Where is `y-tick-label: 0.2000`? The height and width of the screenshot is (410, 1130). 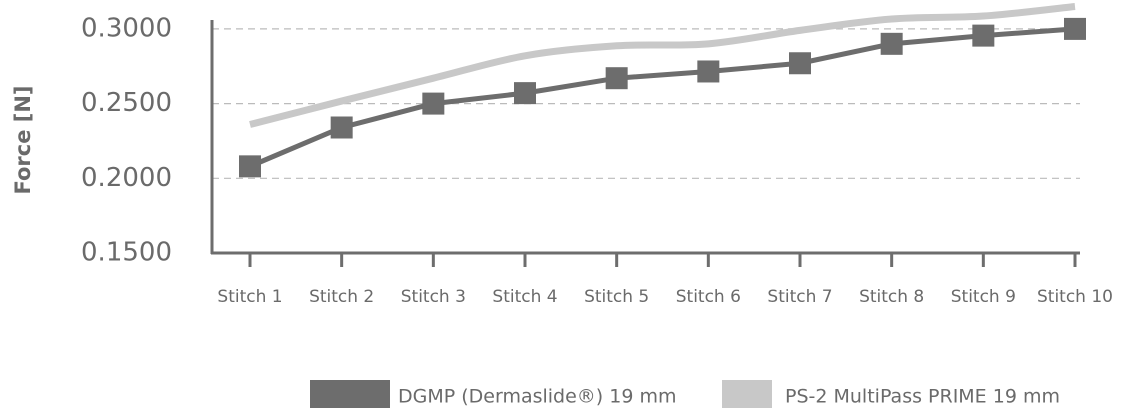 y-tick-label: 0.2000 is located at coordinates (126, 178).